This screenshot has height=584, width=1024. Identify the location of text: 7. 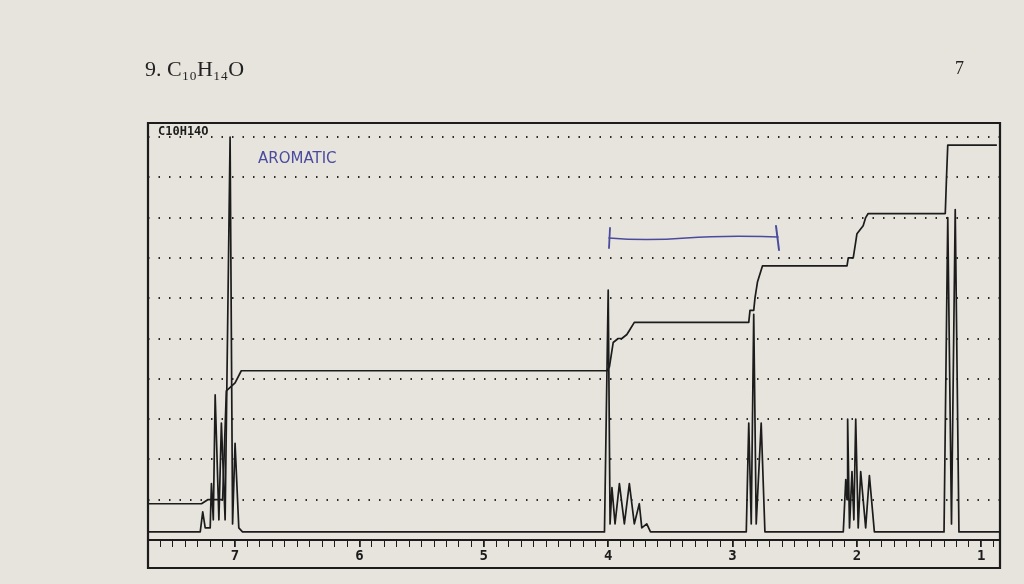
(959, 68).